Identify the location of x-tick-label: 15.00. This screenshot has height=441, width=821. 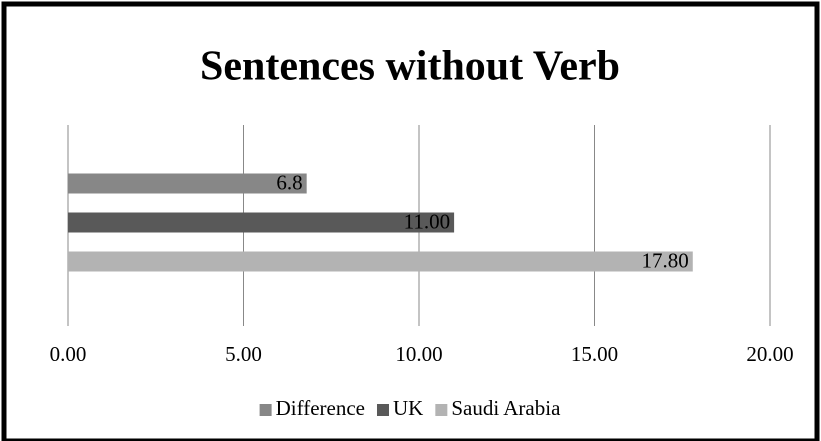
(594, 354).